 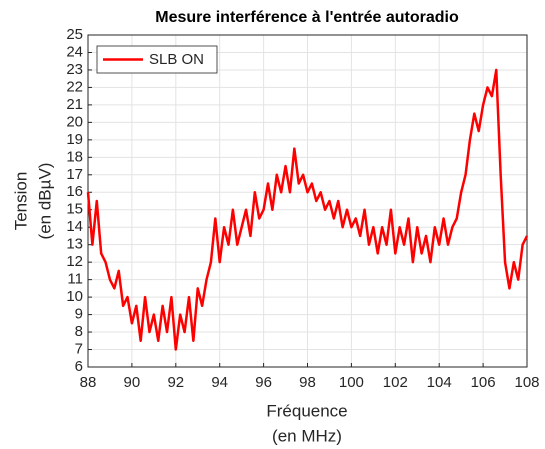 I want to click on chart-title: Mesure interférence à l'entrée autoradio, so click(x=307, y=17).